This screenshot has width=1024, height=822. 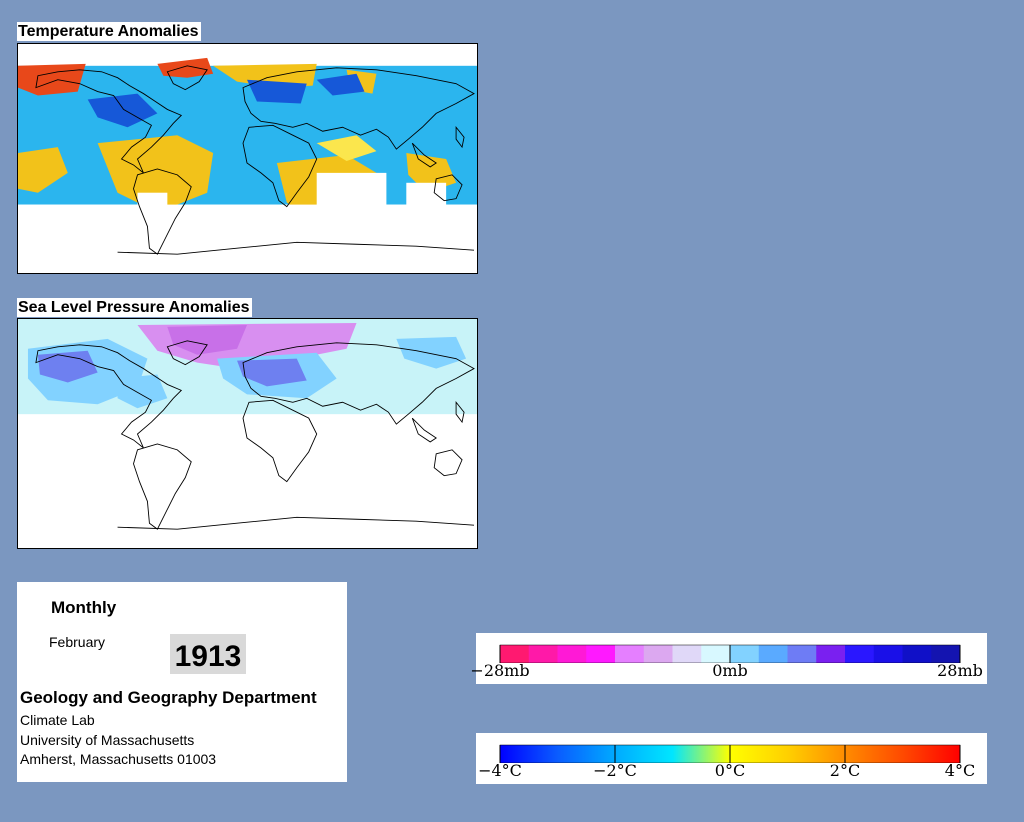 I want to click on temperature-map-canvas, so click(x=247, y=158).